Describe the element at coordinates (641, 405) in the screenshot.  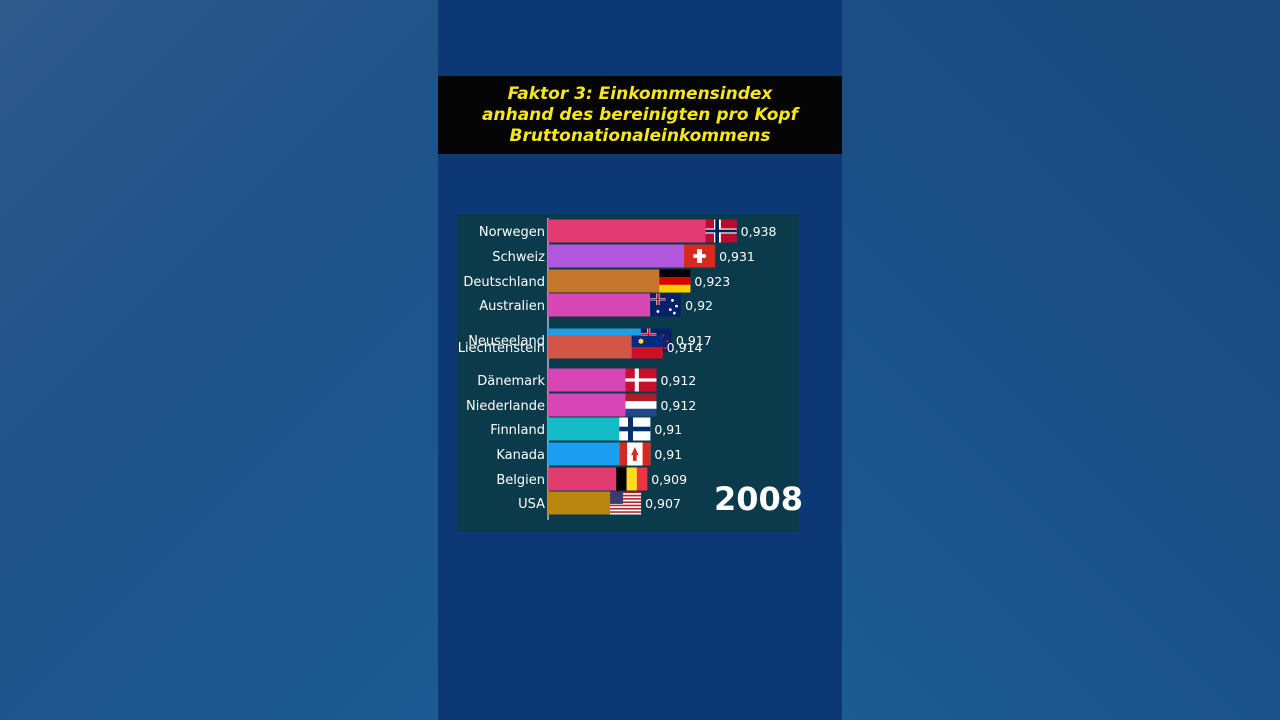
I see `netherlands-flag` at that location.